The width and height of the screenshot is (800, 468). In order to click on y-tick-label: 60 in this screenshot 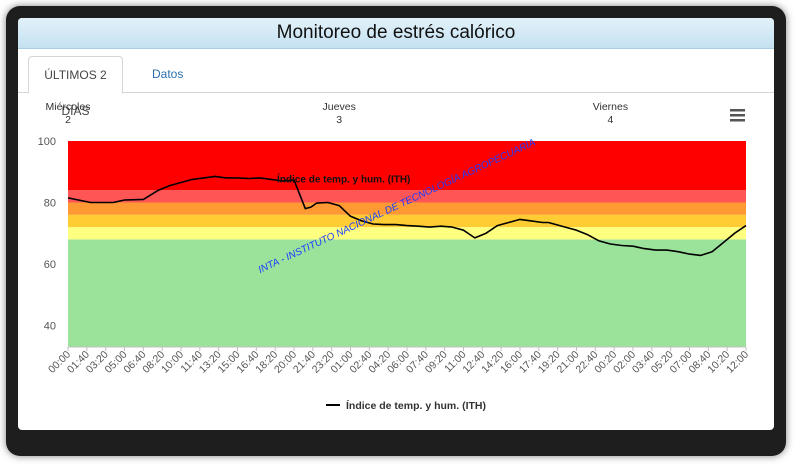, I will do `click(50, 265)`.